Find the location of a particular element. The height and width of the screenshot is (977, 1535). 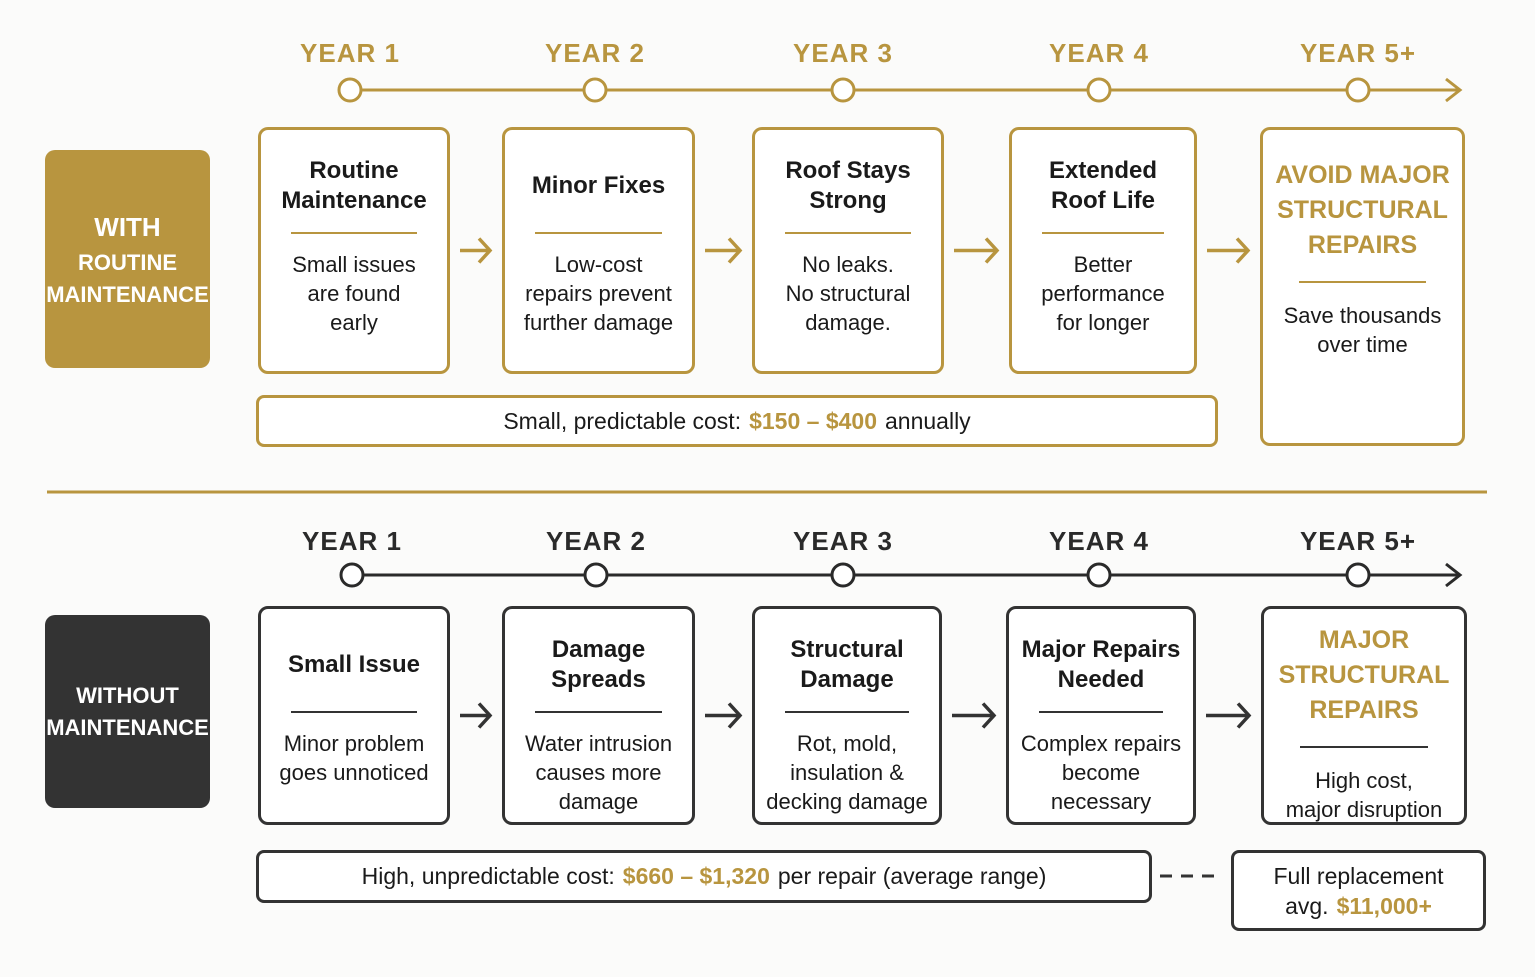

step-text: Rot, mold, insulation & decking damage is located at coordinates (847, 772).